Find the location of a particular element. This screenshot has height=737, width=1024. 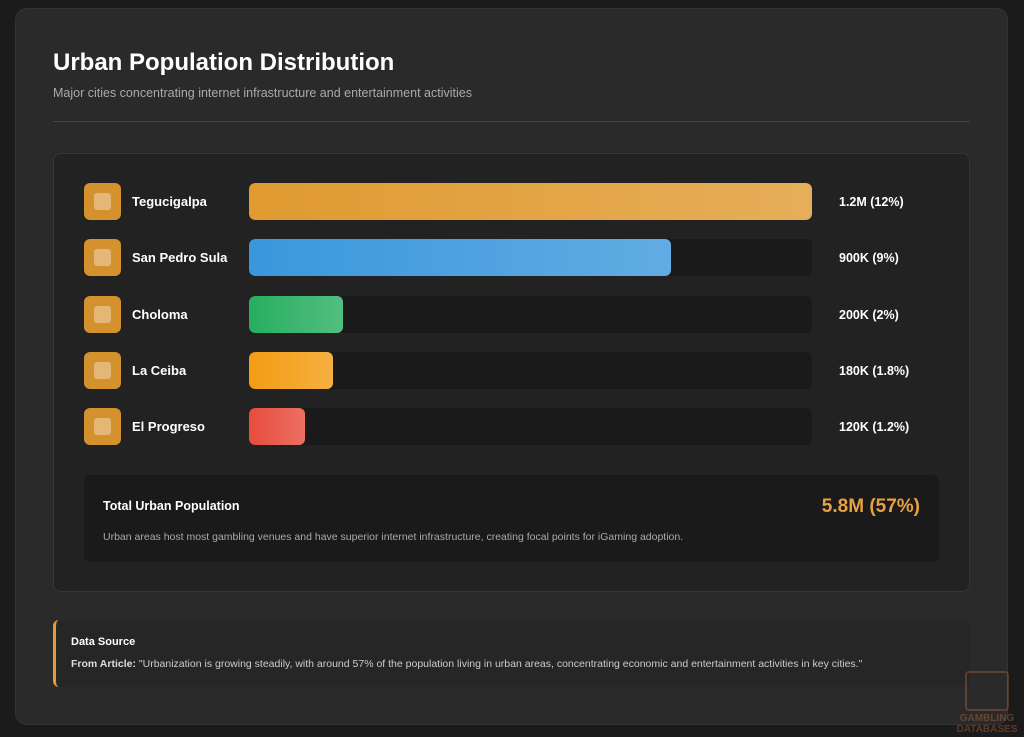

summary-value: 5.8M (57%) is located at coordinates (870, 506).